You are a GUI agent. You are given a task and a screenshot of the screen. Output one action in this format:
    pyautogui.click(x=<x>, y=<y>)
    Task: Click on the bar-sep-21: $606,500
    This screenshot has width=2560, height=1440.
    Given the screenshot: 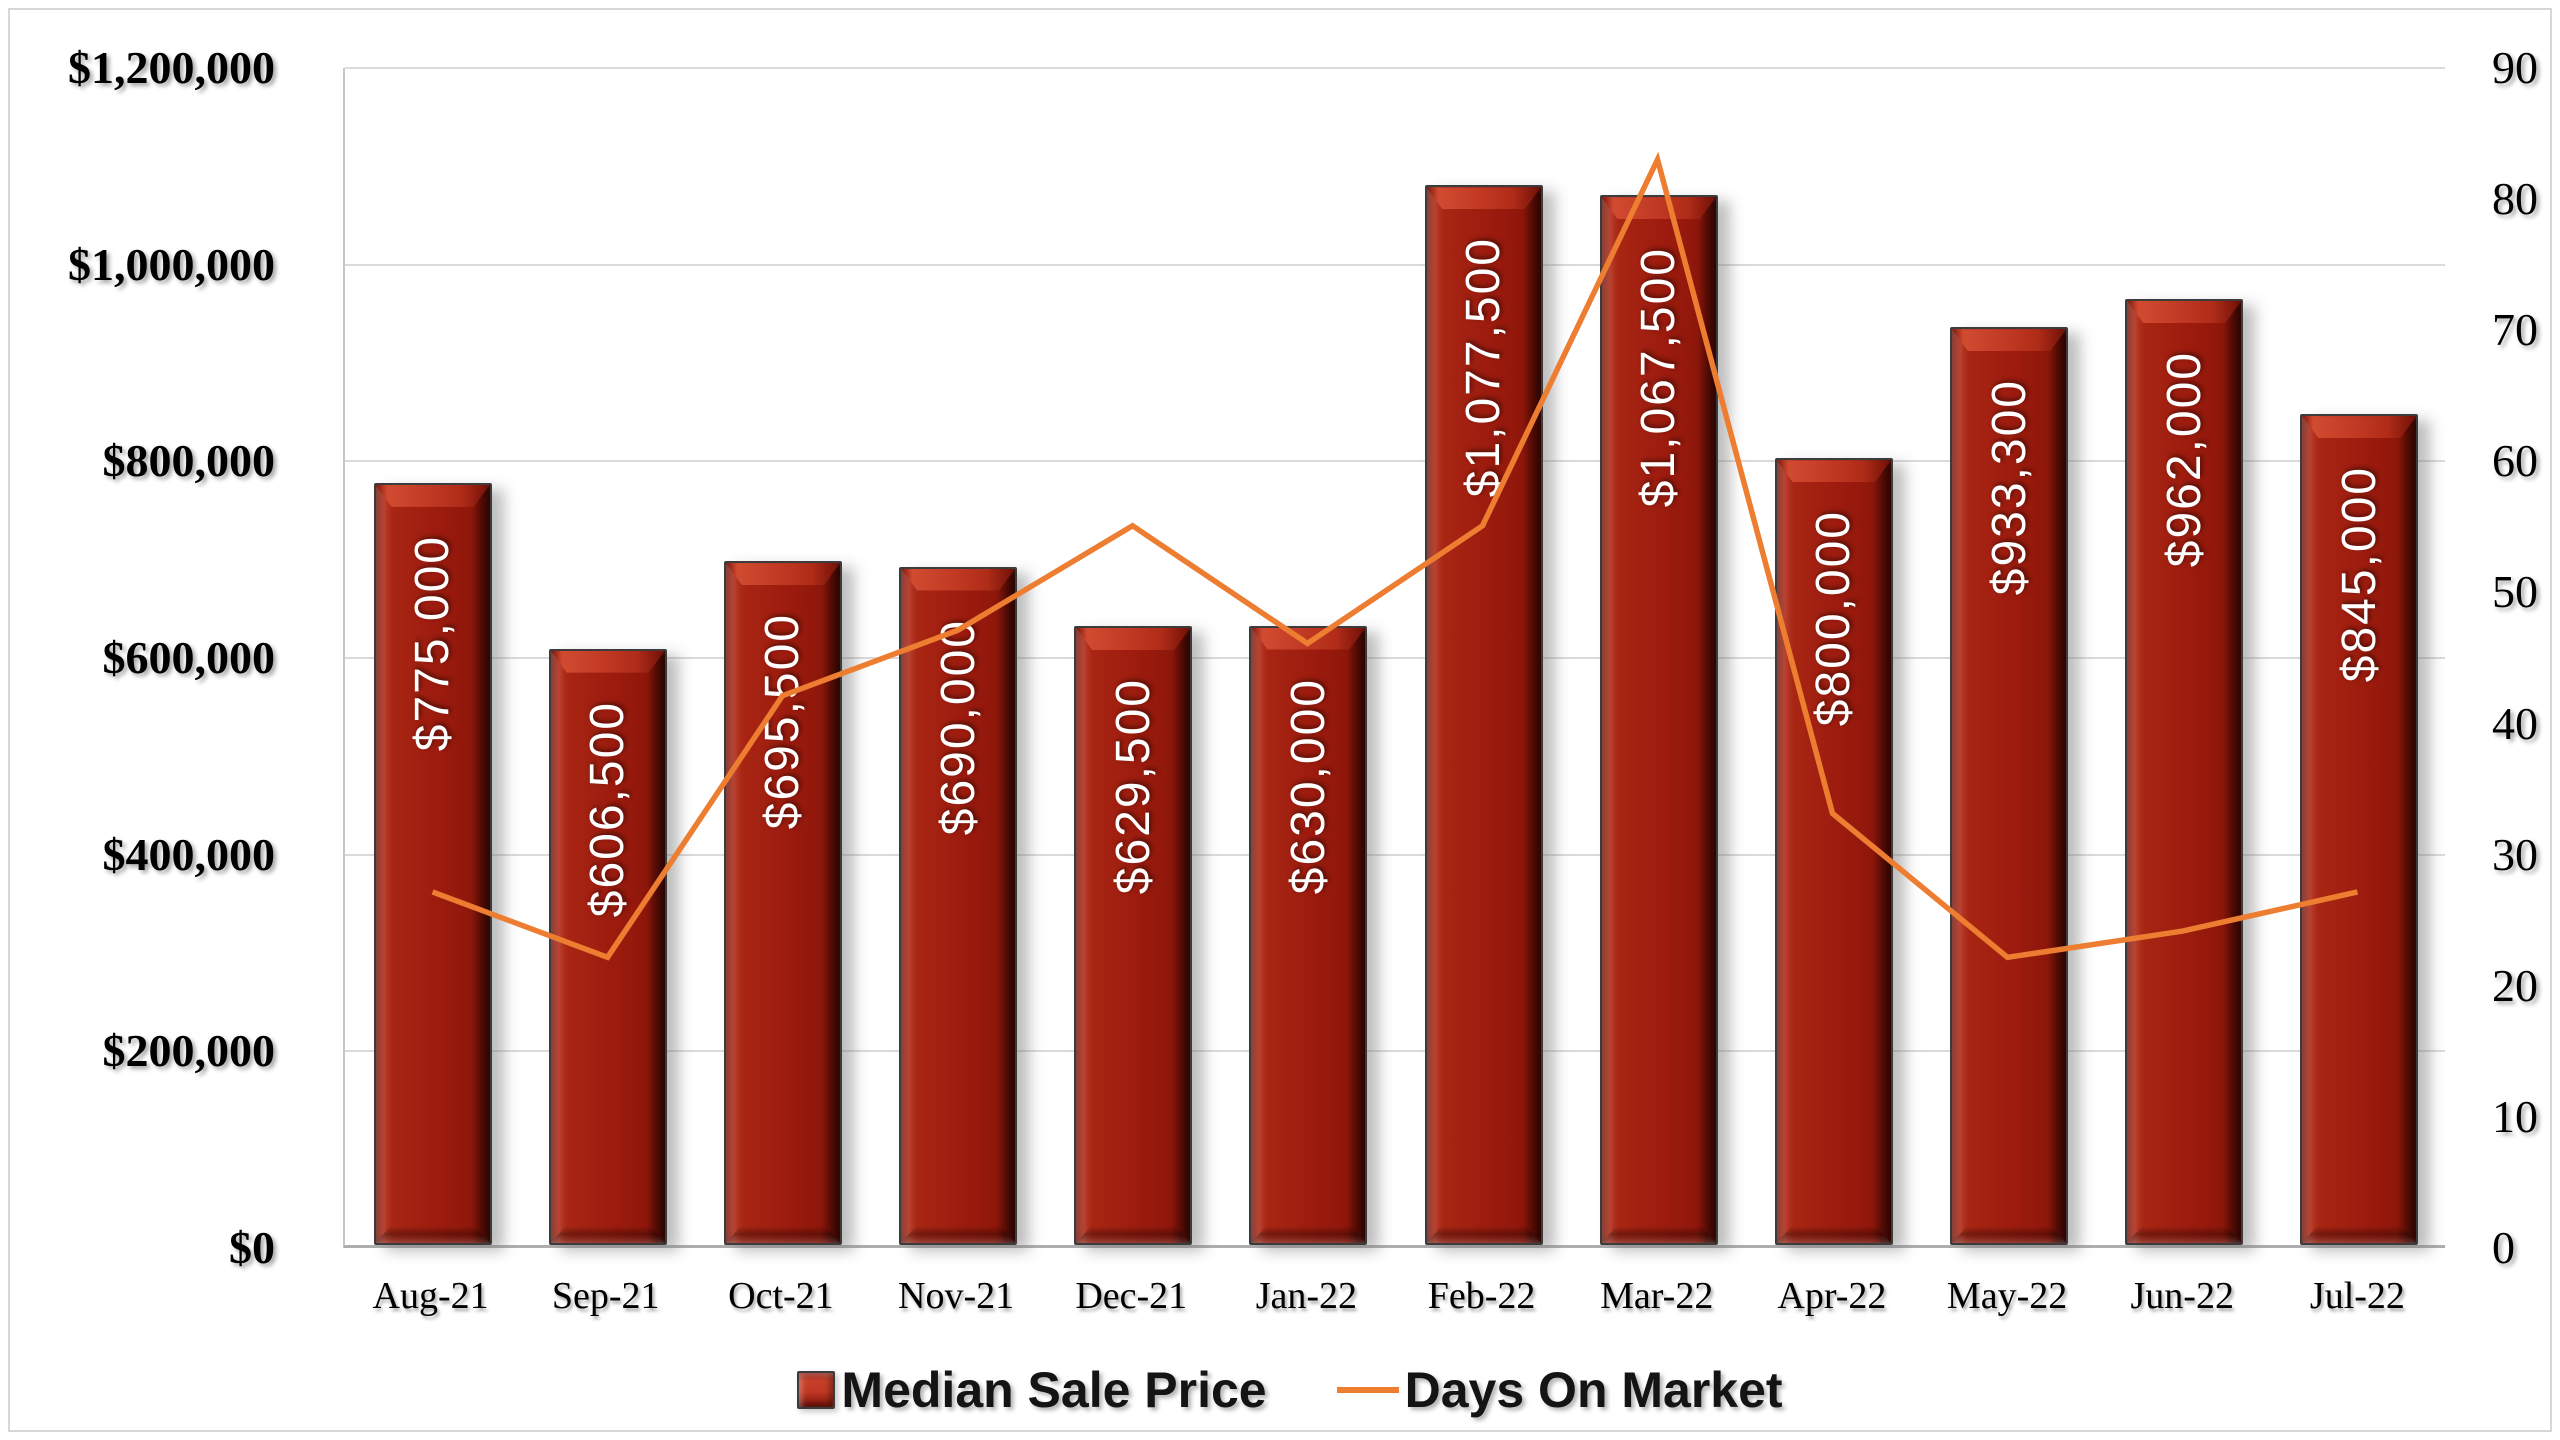 What is the action you would take?
    pyautogui.click(x=607, y=946)
    